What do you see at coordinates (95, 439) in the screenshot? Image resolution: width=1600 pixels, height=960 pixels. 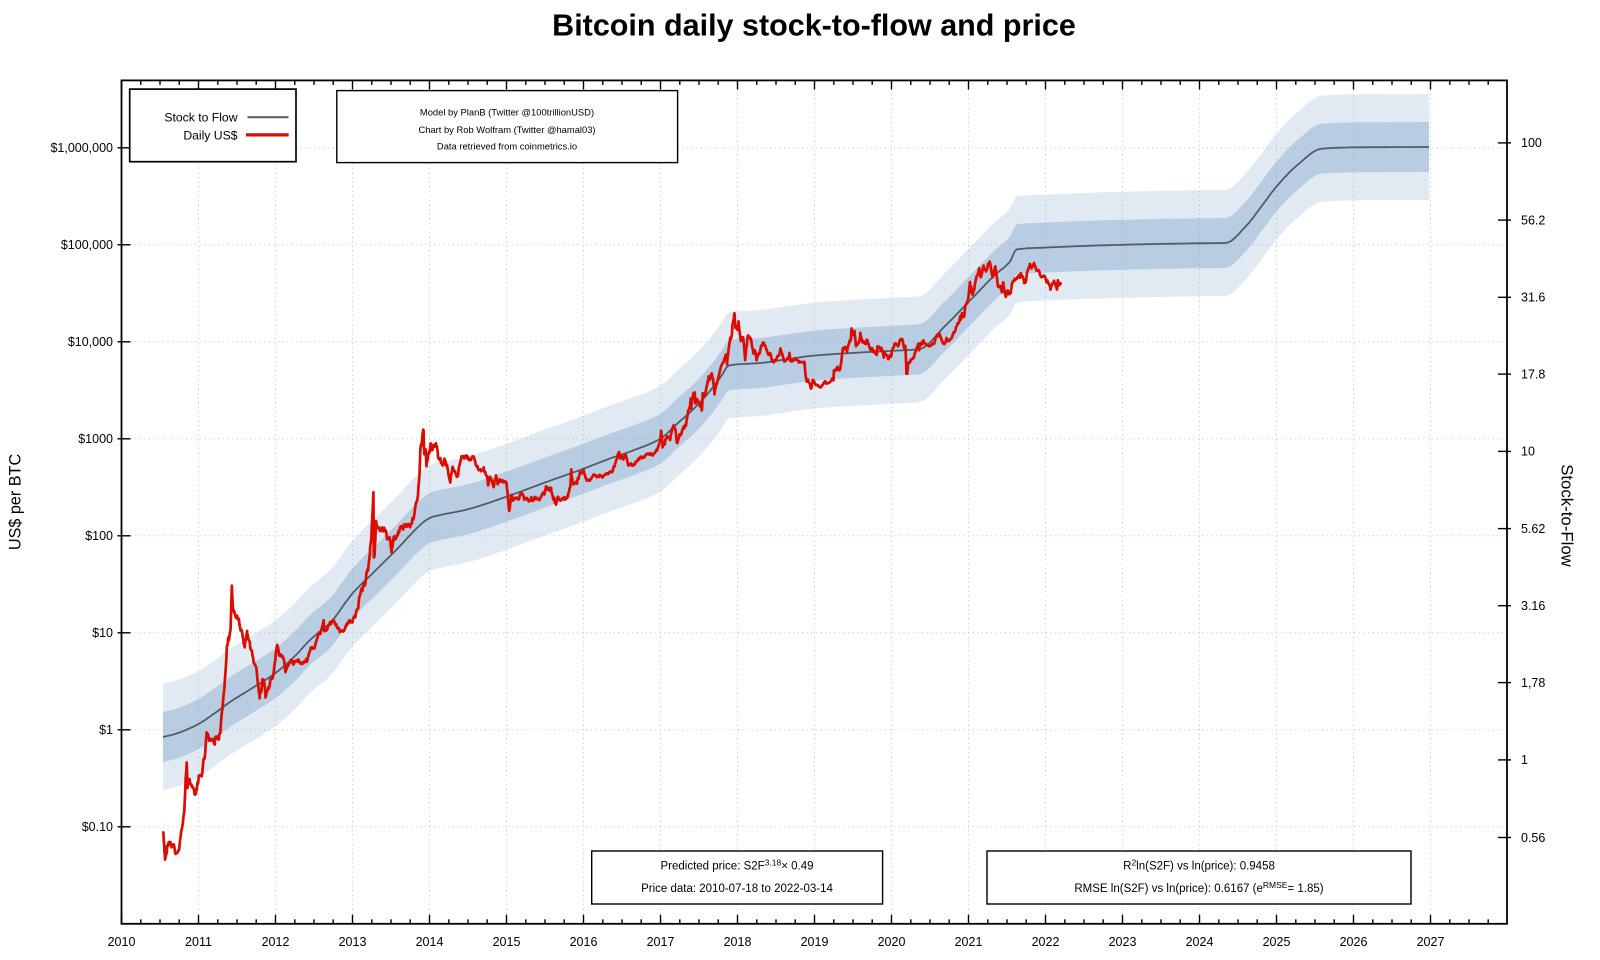 I see `svg-text: $1000` at bounding box center [95, 439].